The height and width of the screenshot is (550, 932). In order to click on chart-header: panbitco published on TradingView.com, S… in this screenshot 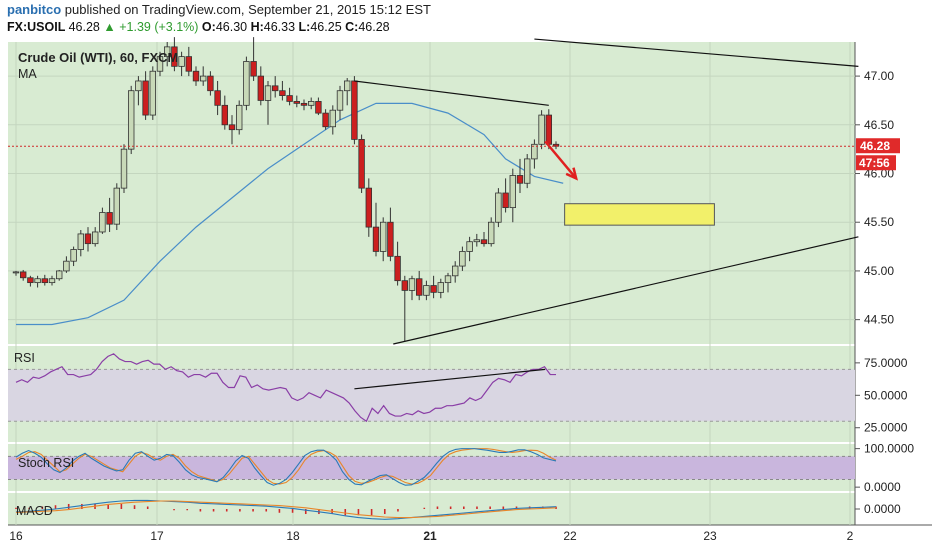, I will do `click(466, 20)`.